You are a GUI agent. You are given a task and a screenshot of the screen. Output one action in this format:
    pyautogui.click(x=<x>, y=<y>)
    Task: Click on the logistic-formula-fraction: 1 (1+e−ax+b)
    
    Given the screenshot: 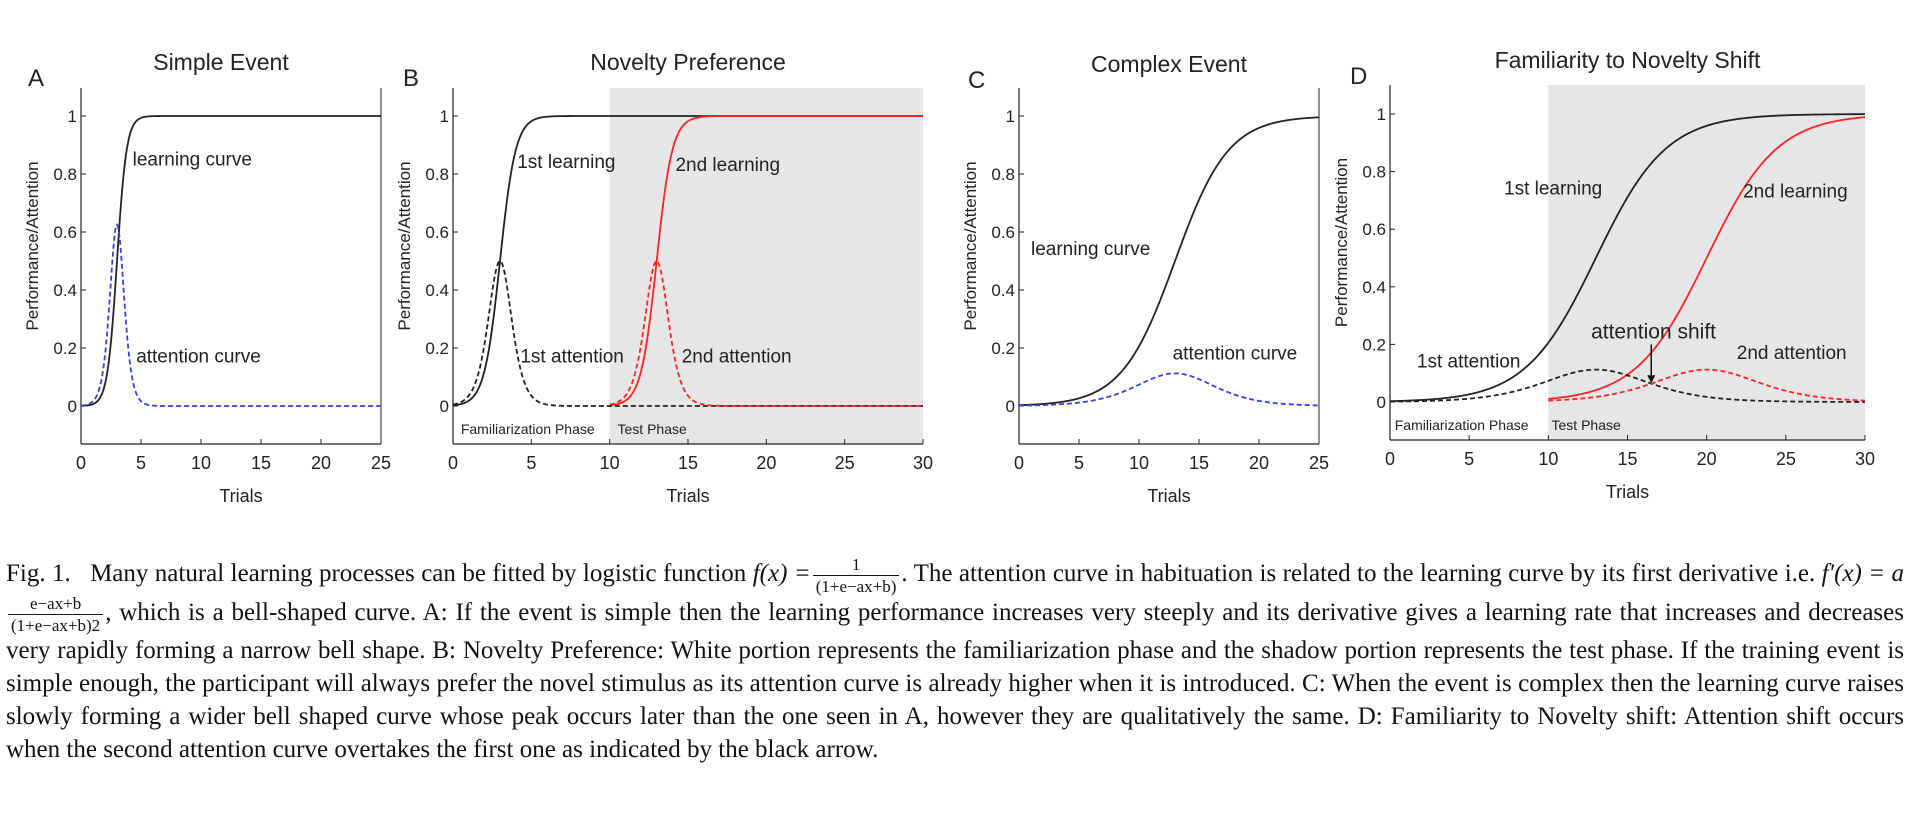 What is the action you would take?
    pyautogui.click(x=856, y=576)
    